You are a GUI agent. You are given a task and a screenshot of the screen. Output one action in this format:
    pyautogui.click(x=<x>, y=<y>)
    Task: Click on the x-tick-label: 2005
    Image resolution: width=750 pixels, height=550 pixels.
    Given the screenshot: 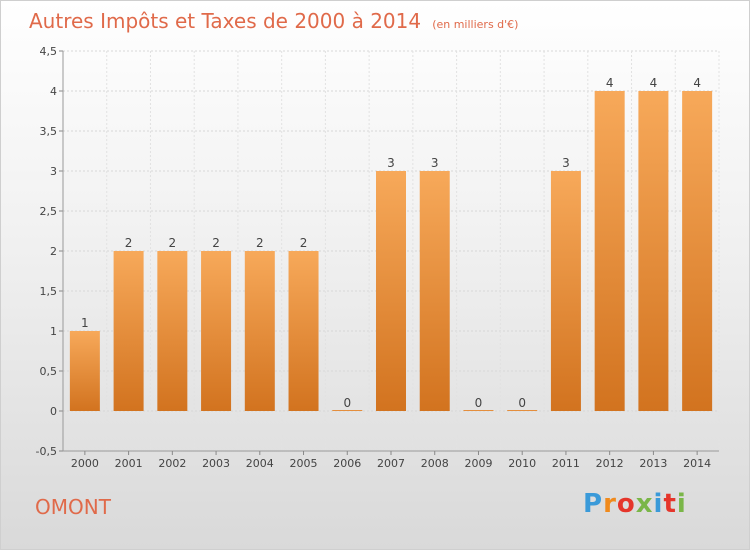 What is the action you would take?
    pyautogui.click(x=304, y=463)
    